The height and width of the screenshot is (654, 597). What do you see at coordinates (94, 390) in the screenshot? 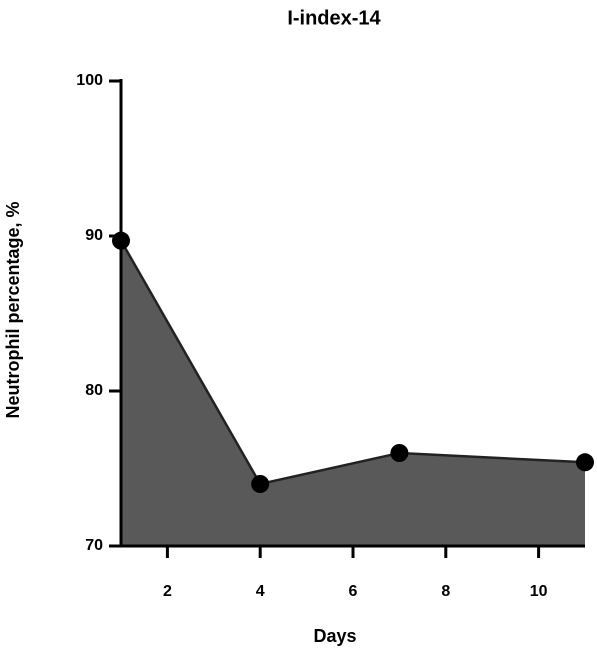
I see `y-tick-label: 80` at bounding box center [94, 390].